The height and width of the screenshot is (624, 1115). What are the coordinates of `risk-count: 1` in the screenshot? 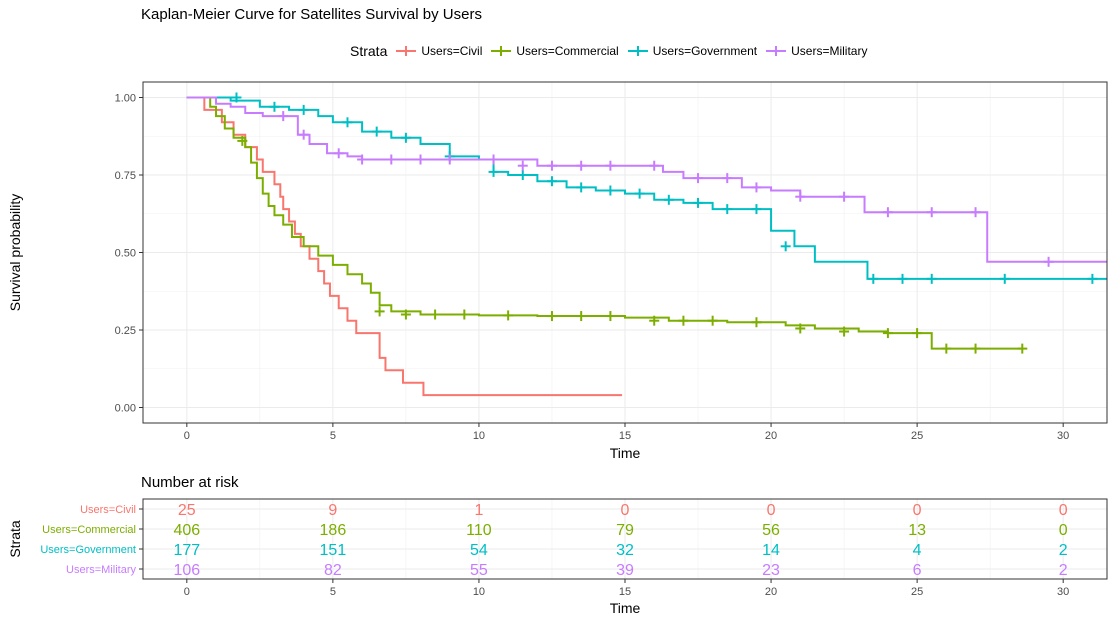 It's located at (478, 510).